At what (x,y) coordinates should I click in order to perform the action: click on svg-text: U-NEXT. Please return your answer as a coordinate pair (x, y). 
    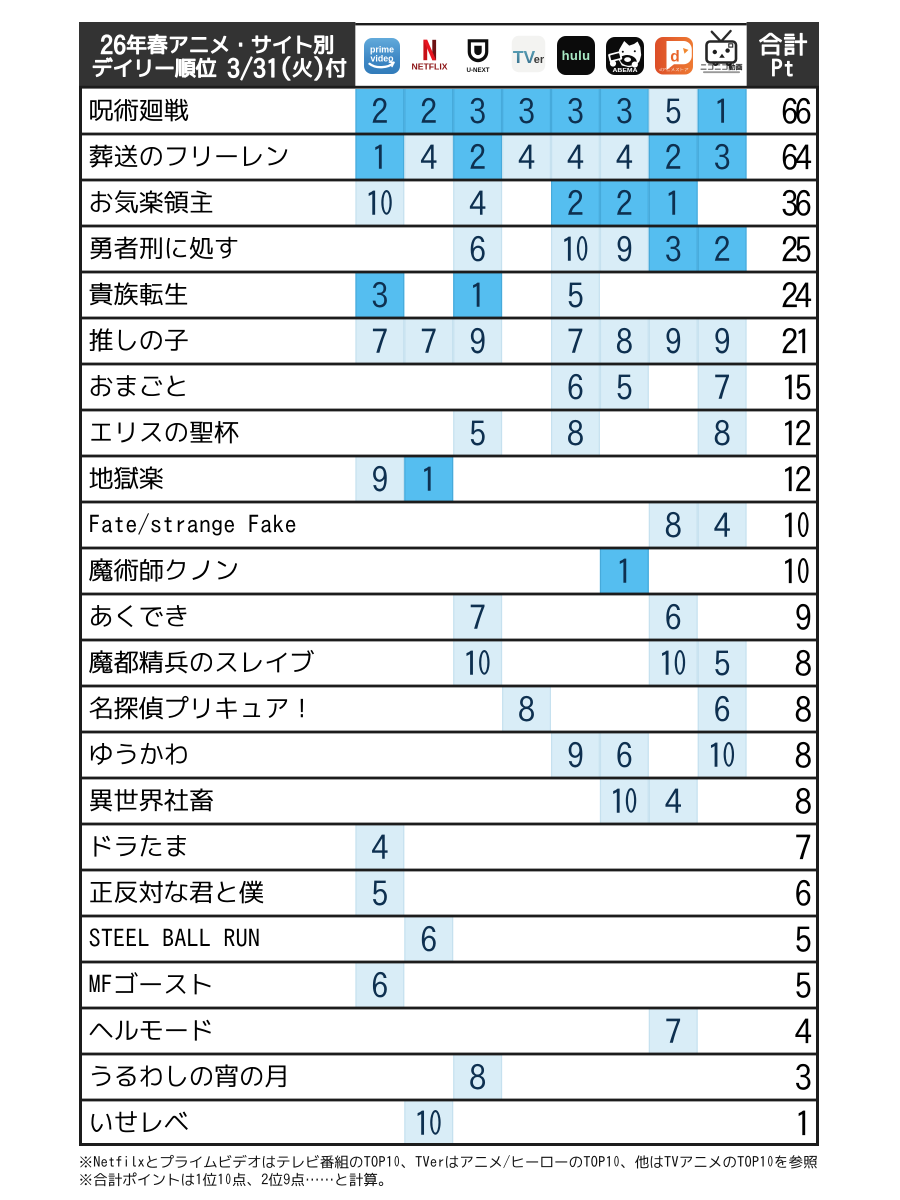
    Looking at the image, I should click on (478, 71).